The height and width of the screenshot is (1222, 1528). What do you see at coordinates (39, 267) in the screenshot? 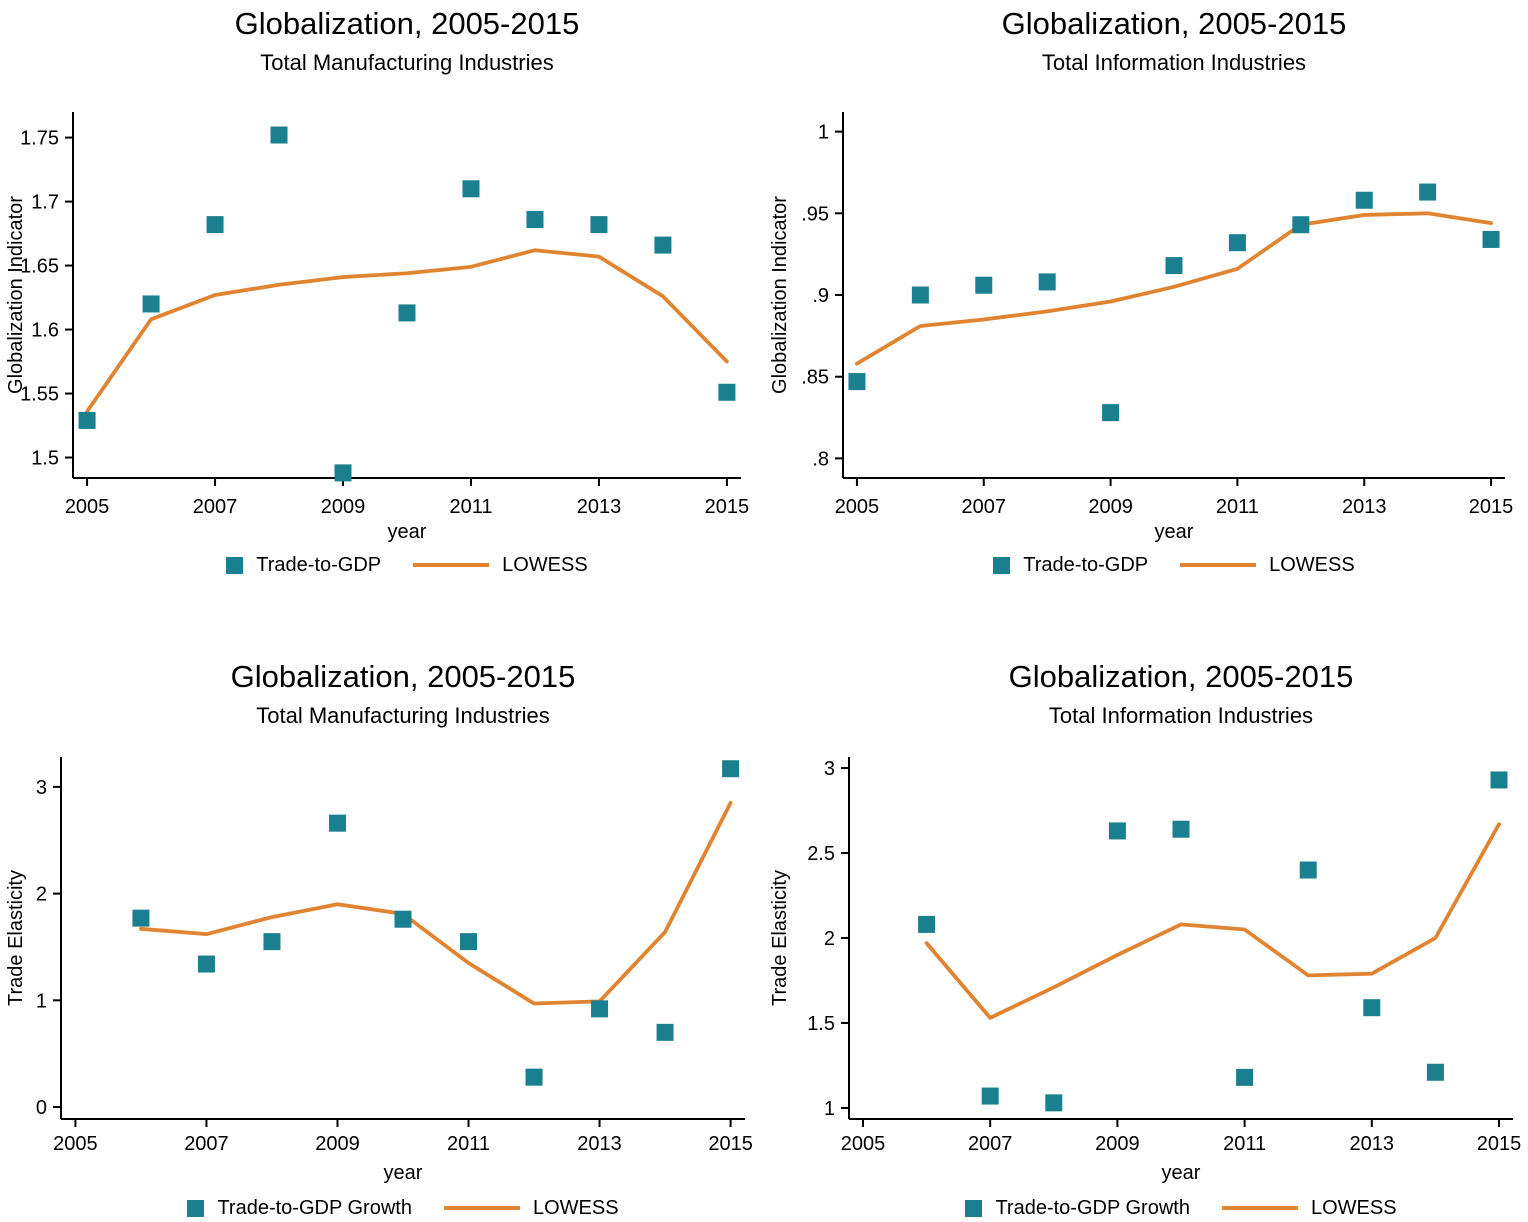
I see `y-tick-label: 1.65` at bounding box center [39, 267].